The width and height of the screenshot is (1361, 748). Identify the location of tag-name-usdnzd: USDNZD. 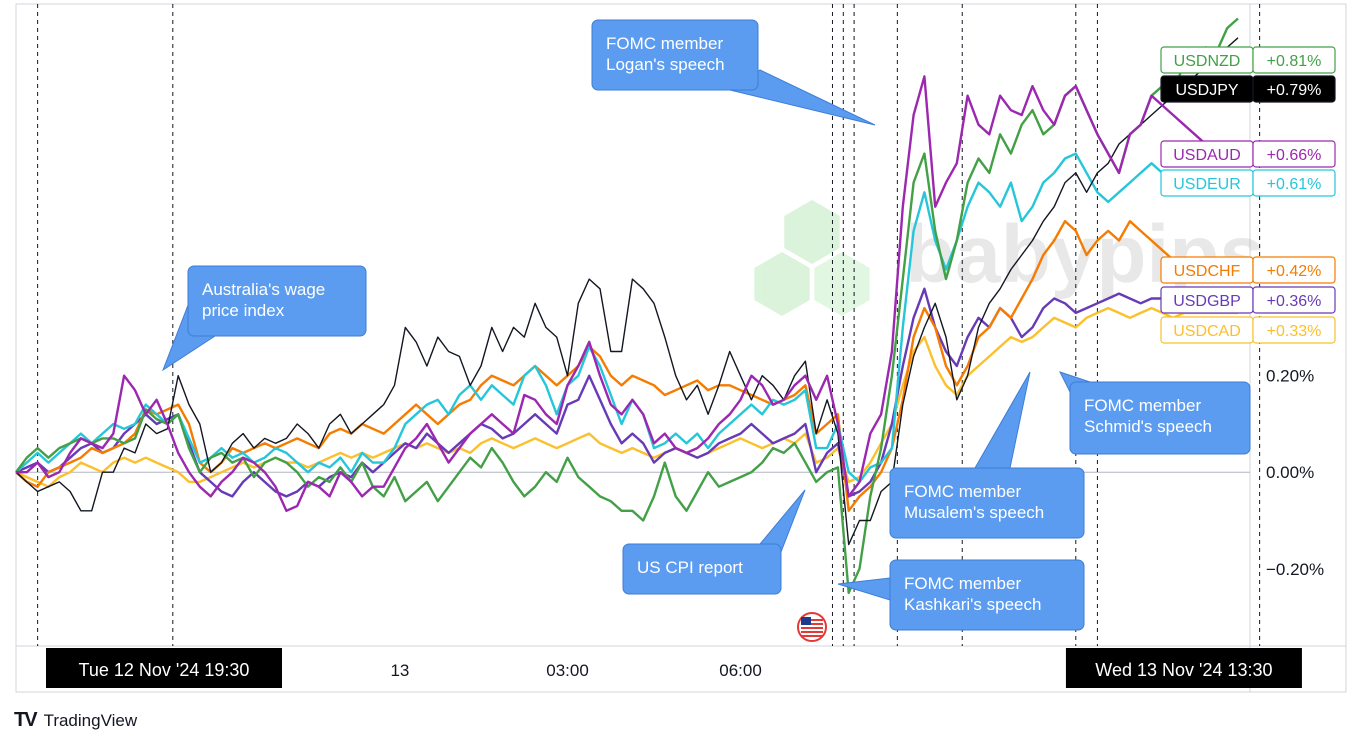
(1207, 61).